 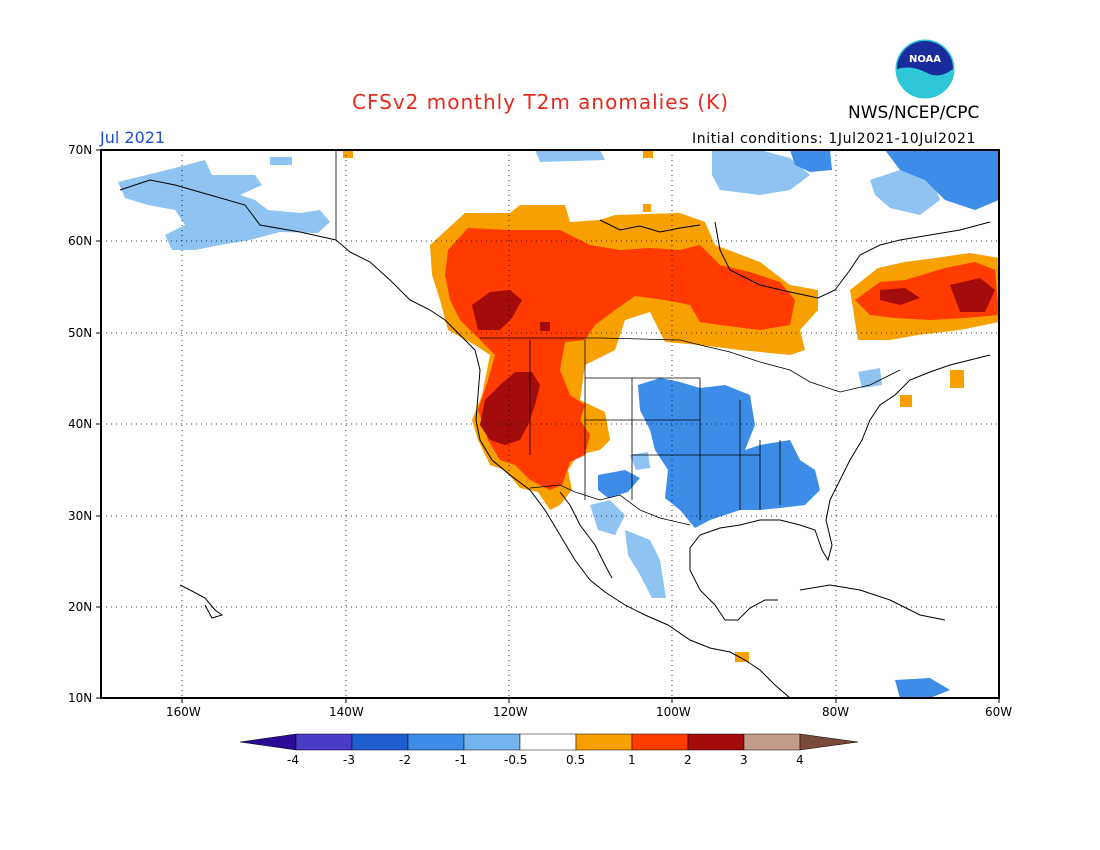 What do you see at coordinates (834, 139) in the screenshot?
I see `initial-conditions: Initial conditions: 1Jul2021-10Jul2021` at bounding box center [834, 139].